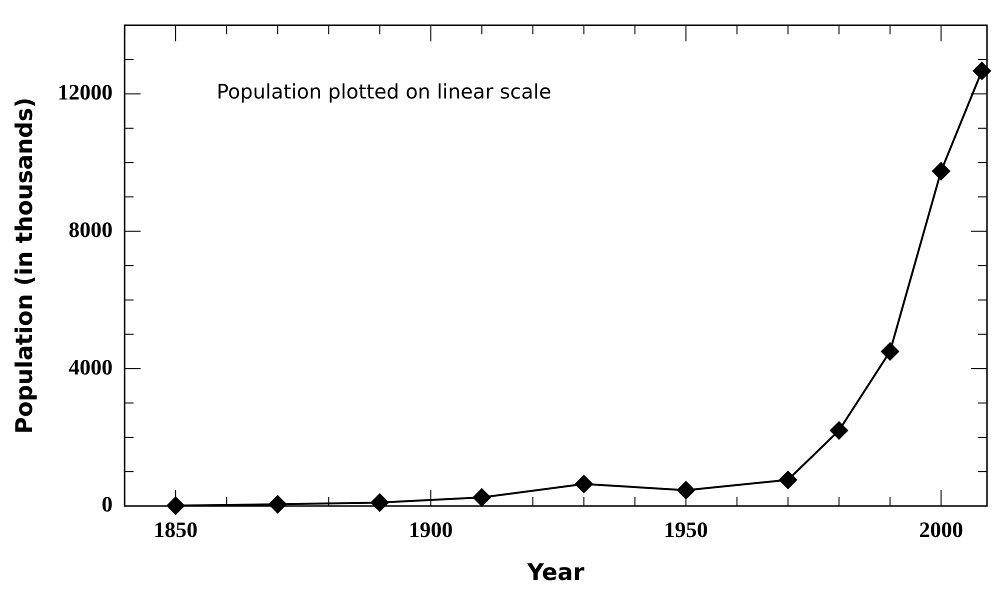  I want to click on x-tick-label: 1950, so click(686, 529).